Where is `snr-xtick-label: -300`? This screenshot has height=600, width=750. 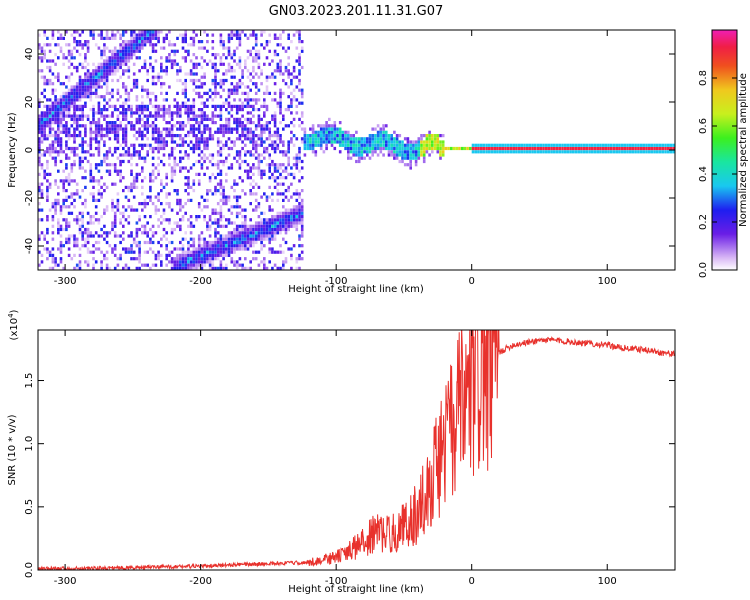
snr-xtick-label: -300 is located at coordinates (65, 581).